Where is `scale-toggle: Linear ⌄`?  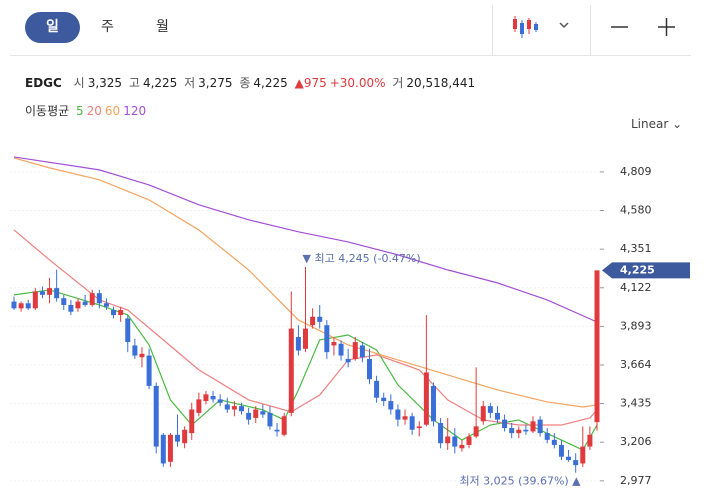 scale-toggle: Linear ⌄ is located at coordinates (656, 124).